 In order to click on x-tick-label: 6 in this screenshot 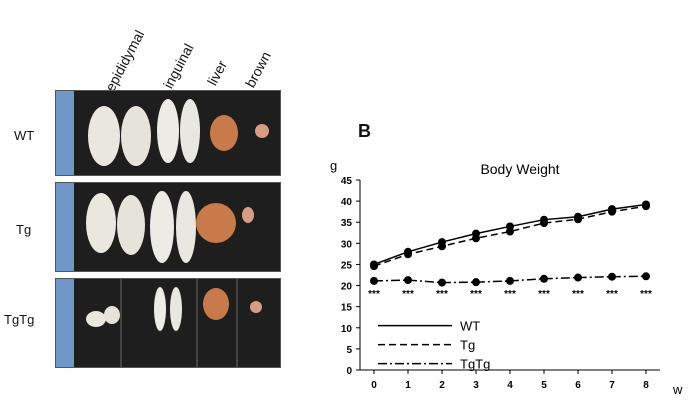, I will do `click(578, 385)`.